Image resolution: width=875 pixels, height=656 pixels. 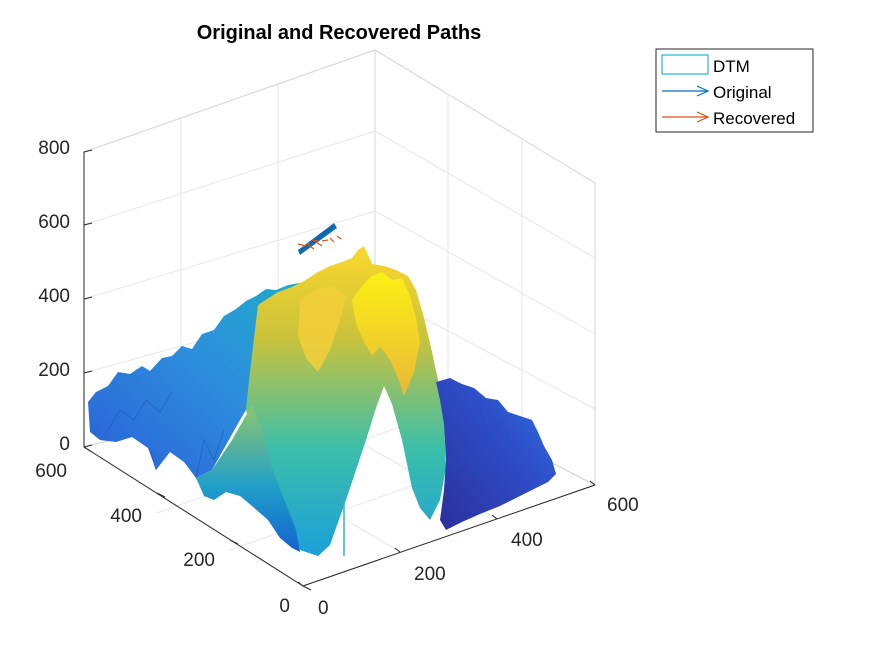 I want to click on dtm-peak, so click(x=386, y=334).